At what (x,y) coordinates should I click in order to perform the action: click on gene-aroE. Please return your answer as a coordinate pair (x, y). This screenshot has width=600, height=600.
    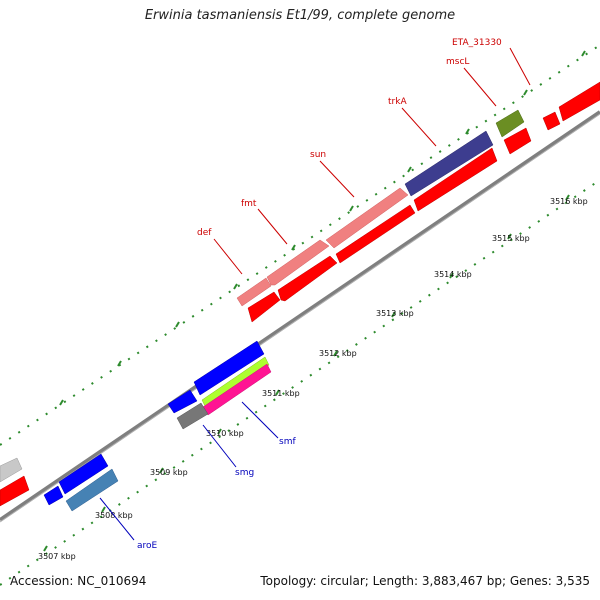
    Looking at the image, I should click on (92, 490).